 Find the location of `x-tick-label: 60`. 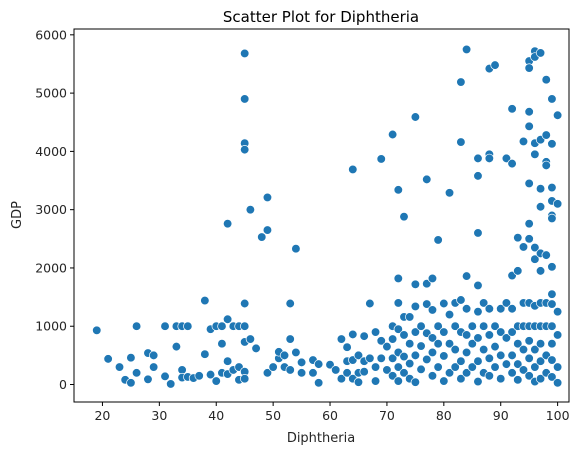

x-tick-label: 60 is located at coordinates (330, 415).